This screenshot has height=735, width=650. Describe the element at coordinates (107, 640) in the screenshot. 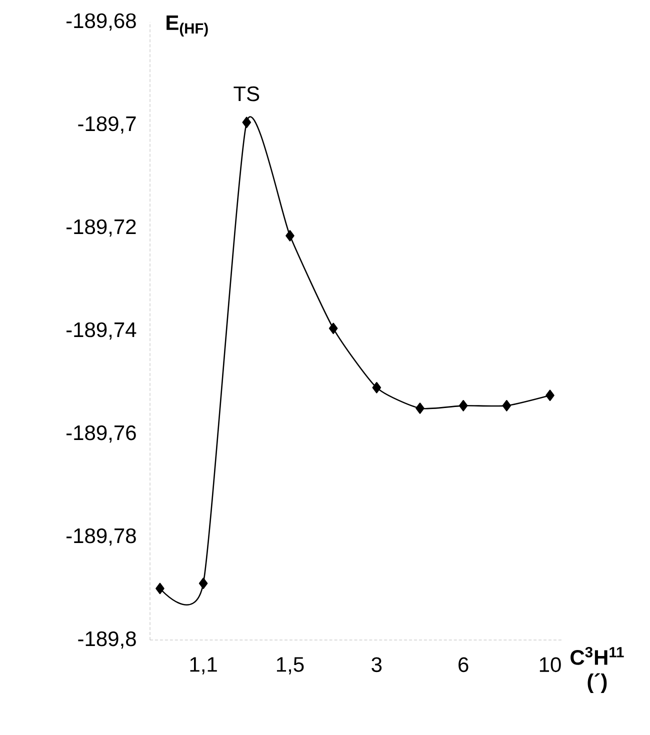

I see `y-tick-label: -189,8` at that location.